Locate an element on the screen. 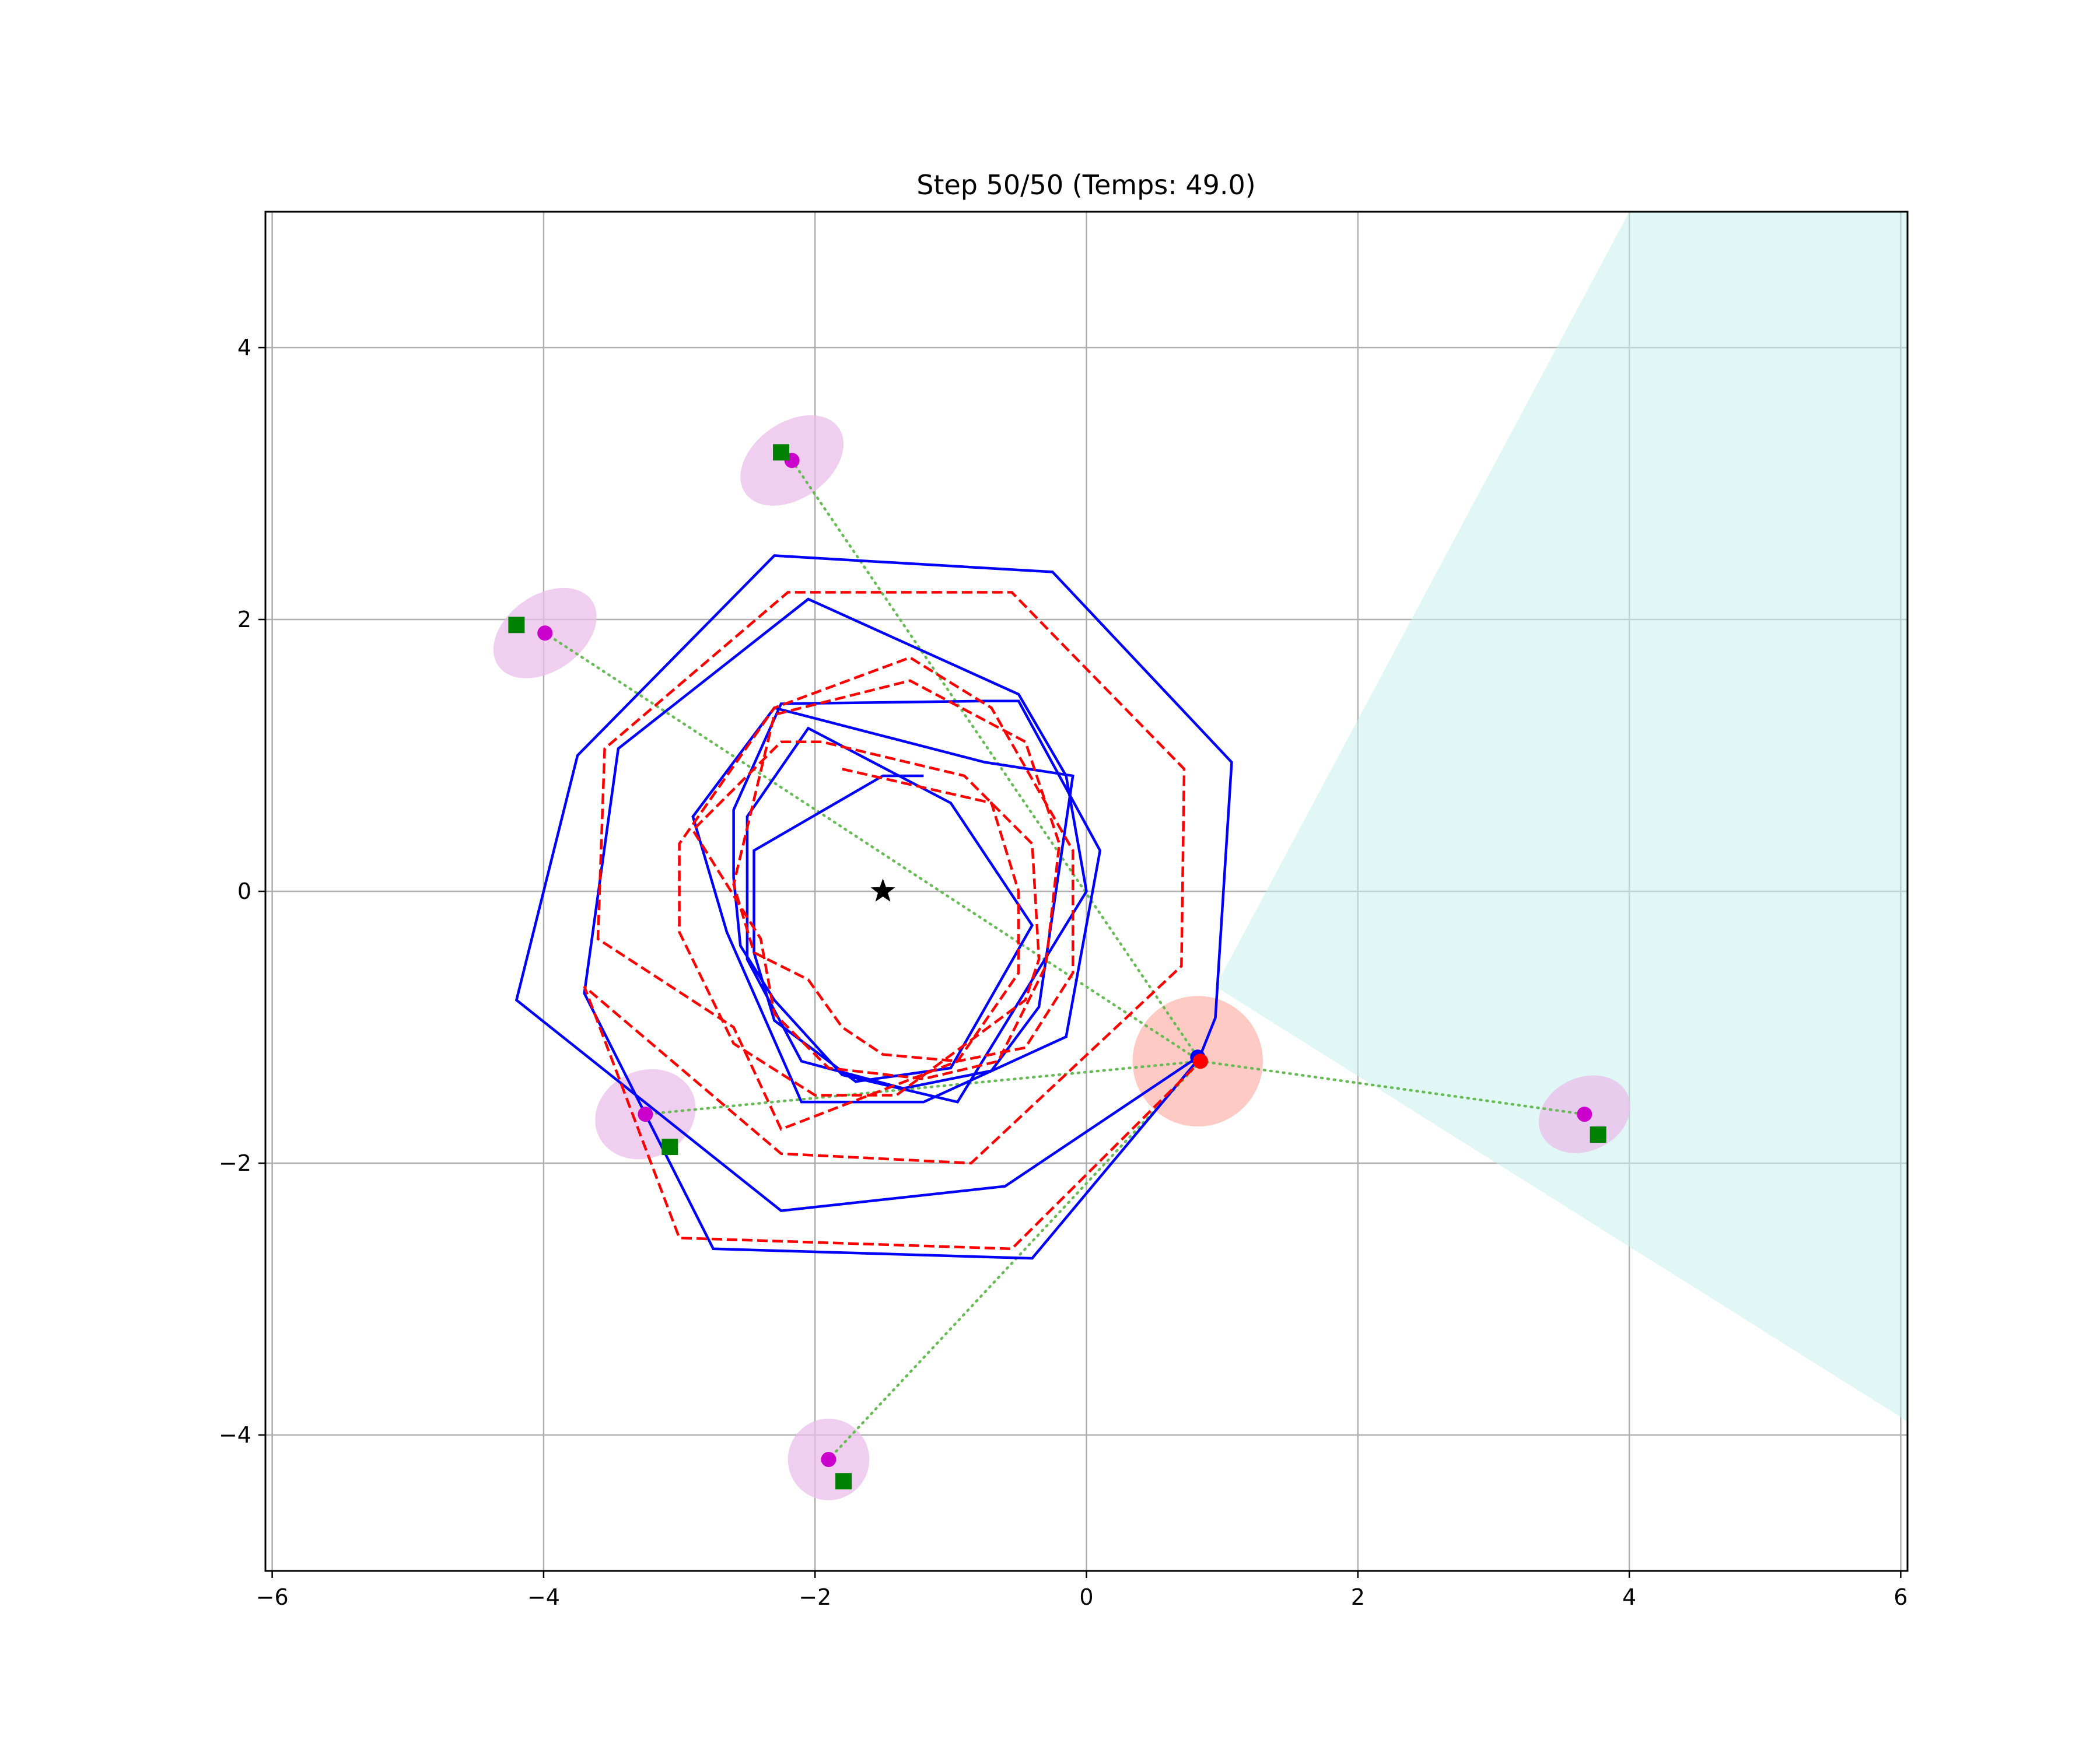  y-tick-label: −4 is located at coordinates (235, 1435).